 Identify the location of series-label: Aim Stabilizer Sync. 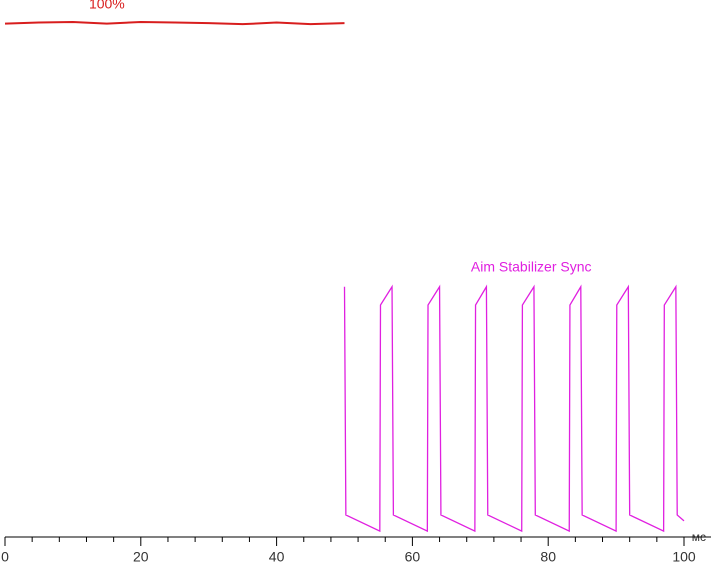
(531, 266).